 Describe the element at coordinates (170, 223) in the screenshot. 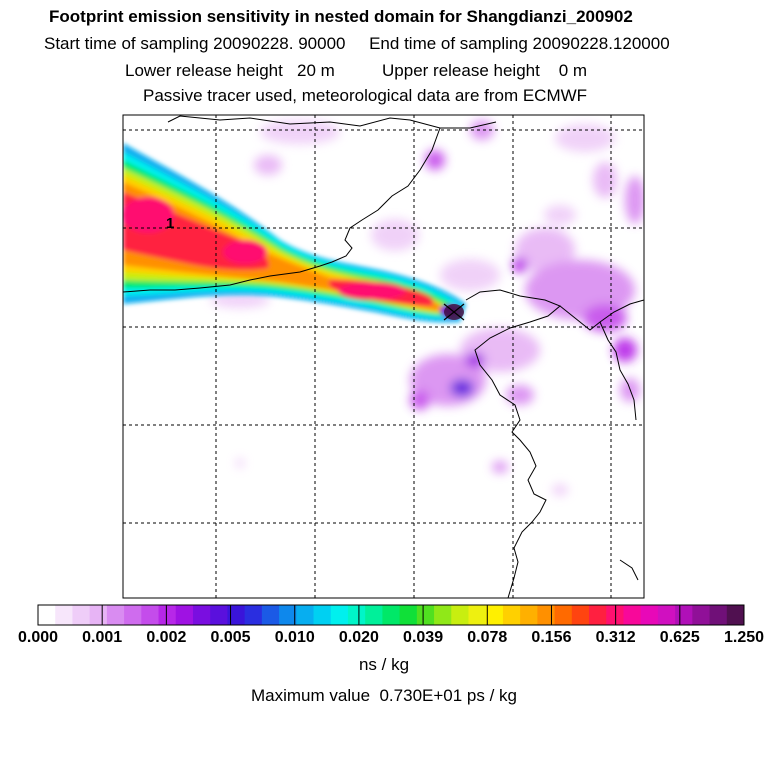

I see `release-label: 1` at that location.